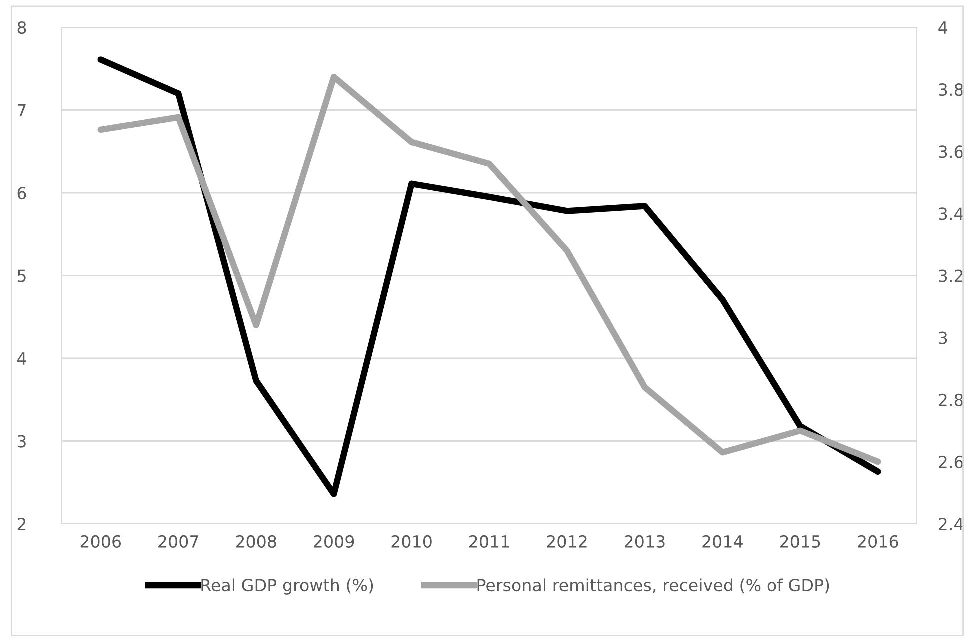 The height and width of the screenshot is (639, 975). I want to click on x-tick-label: 2011, so click(490, 541).